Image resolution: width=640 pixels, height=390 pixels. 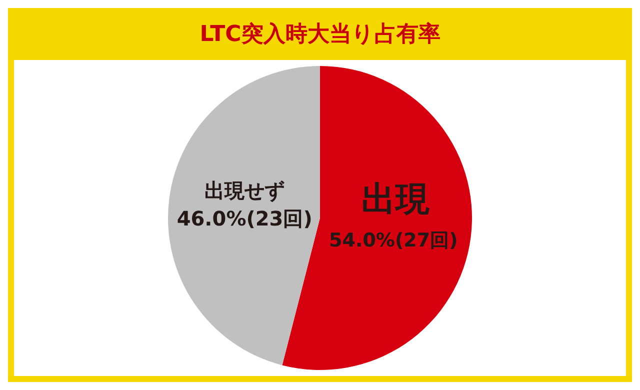 I want to click on slice-label: 出現, so click(x=395, y=199).